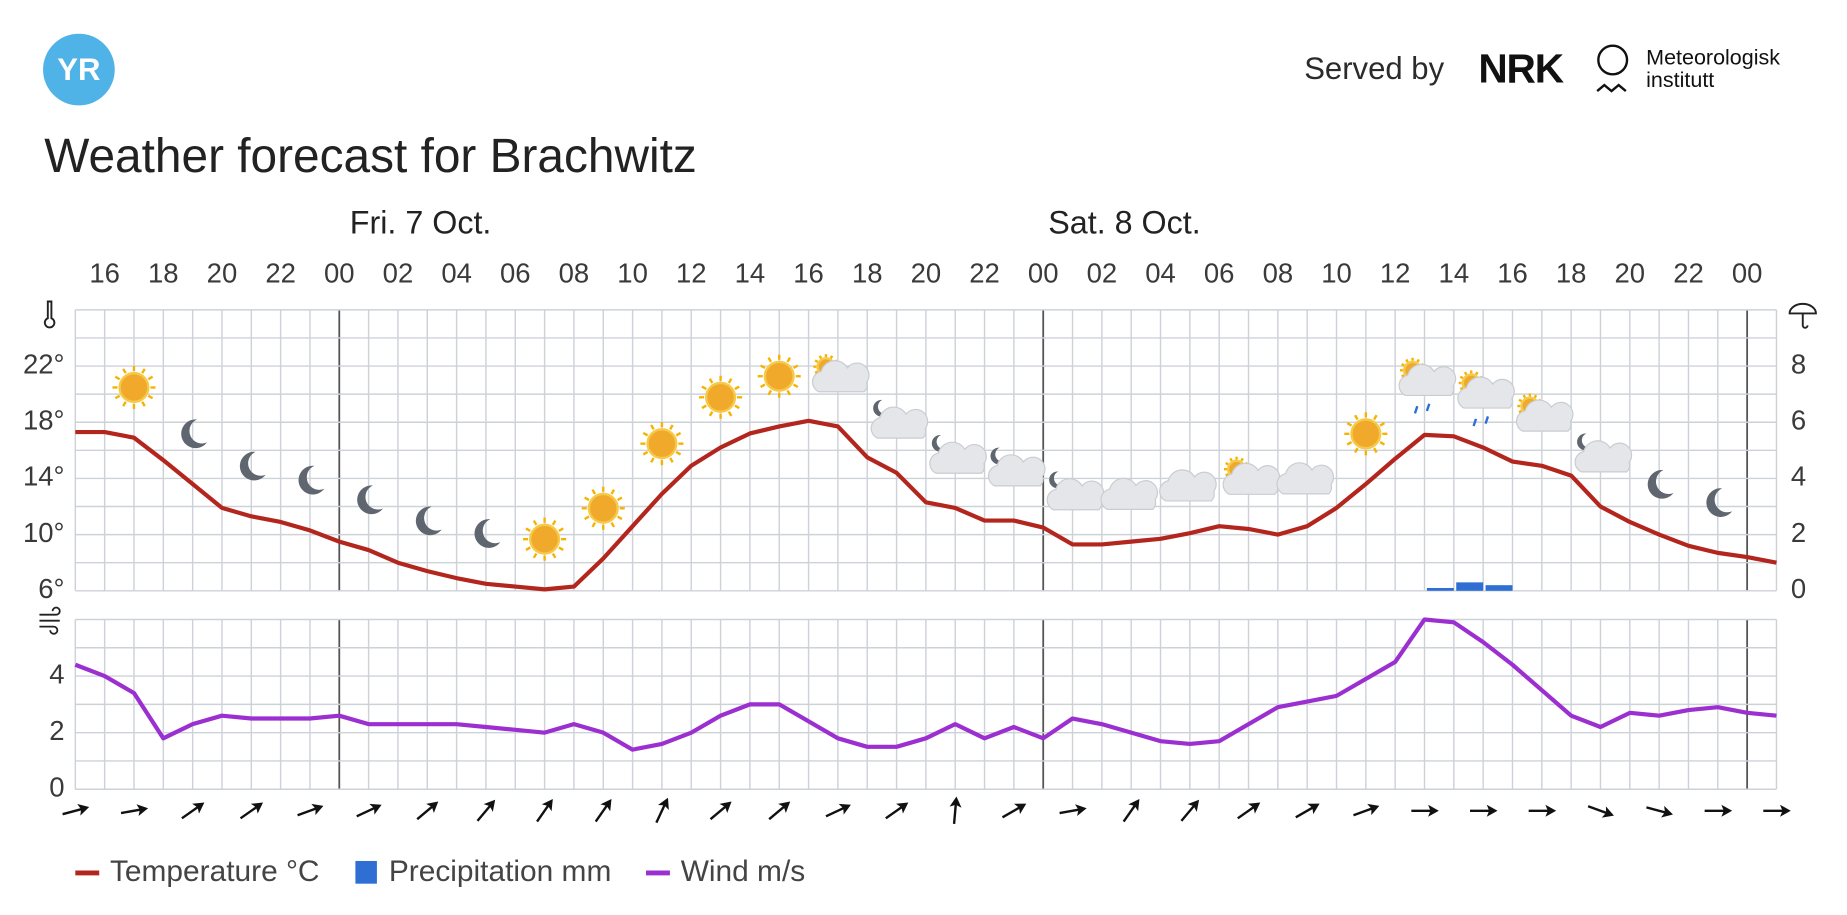 The image size is (1847, 915). What do you see at coordinates (56, 673) in the screenshot?
I see `y-tick-label: 4` at bounding box center [56, 673].